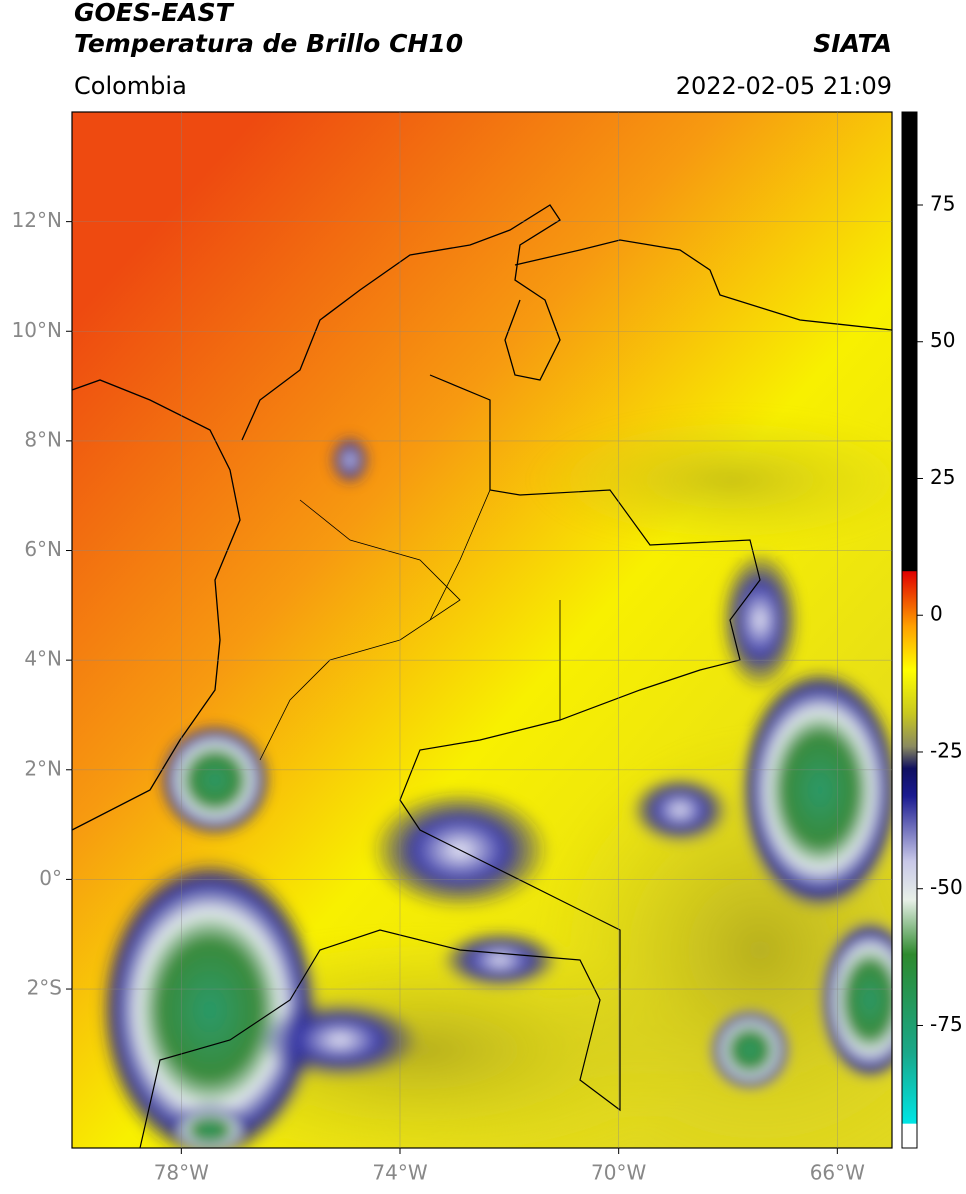  What do you see at coordinates (43, 659) in the screenshot?
I see `y-tick-label: 4°N` at bounding box center [43, 659].